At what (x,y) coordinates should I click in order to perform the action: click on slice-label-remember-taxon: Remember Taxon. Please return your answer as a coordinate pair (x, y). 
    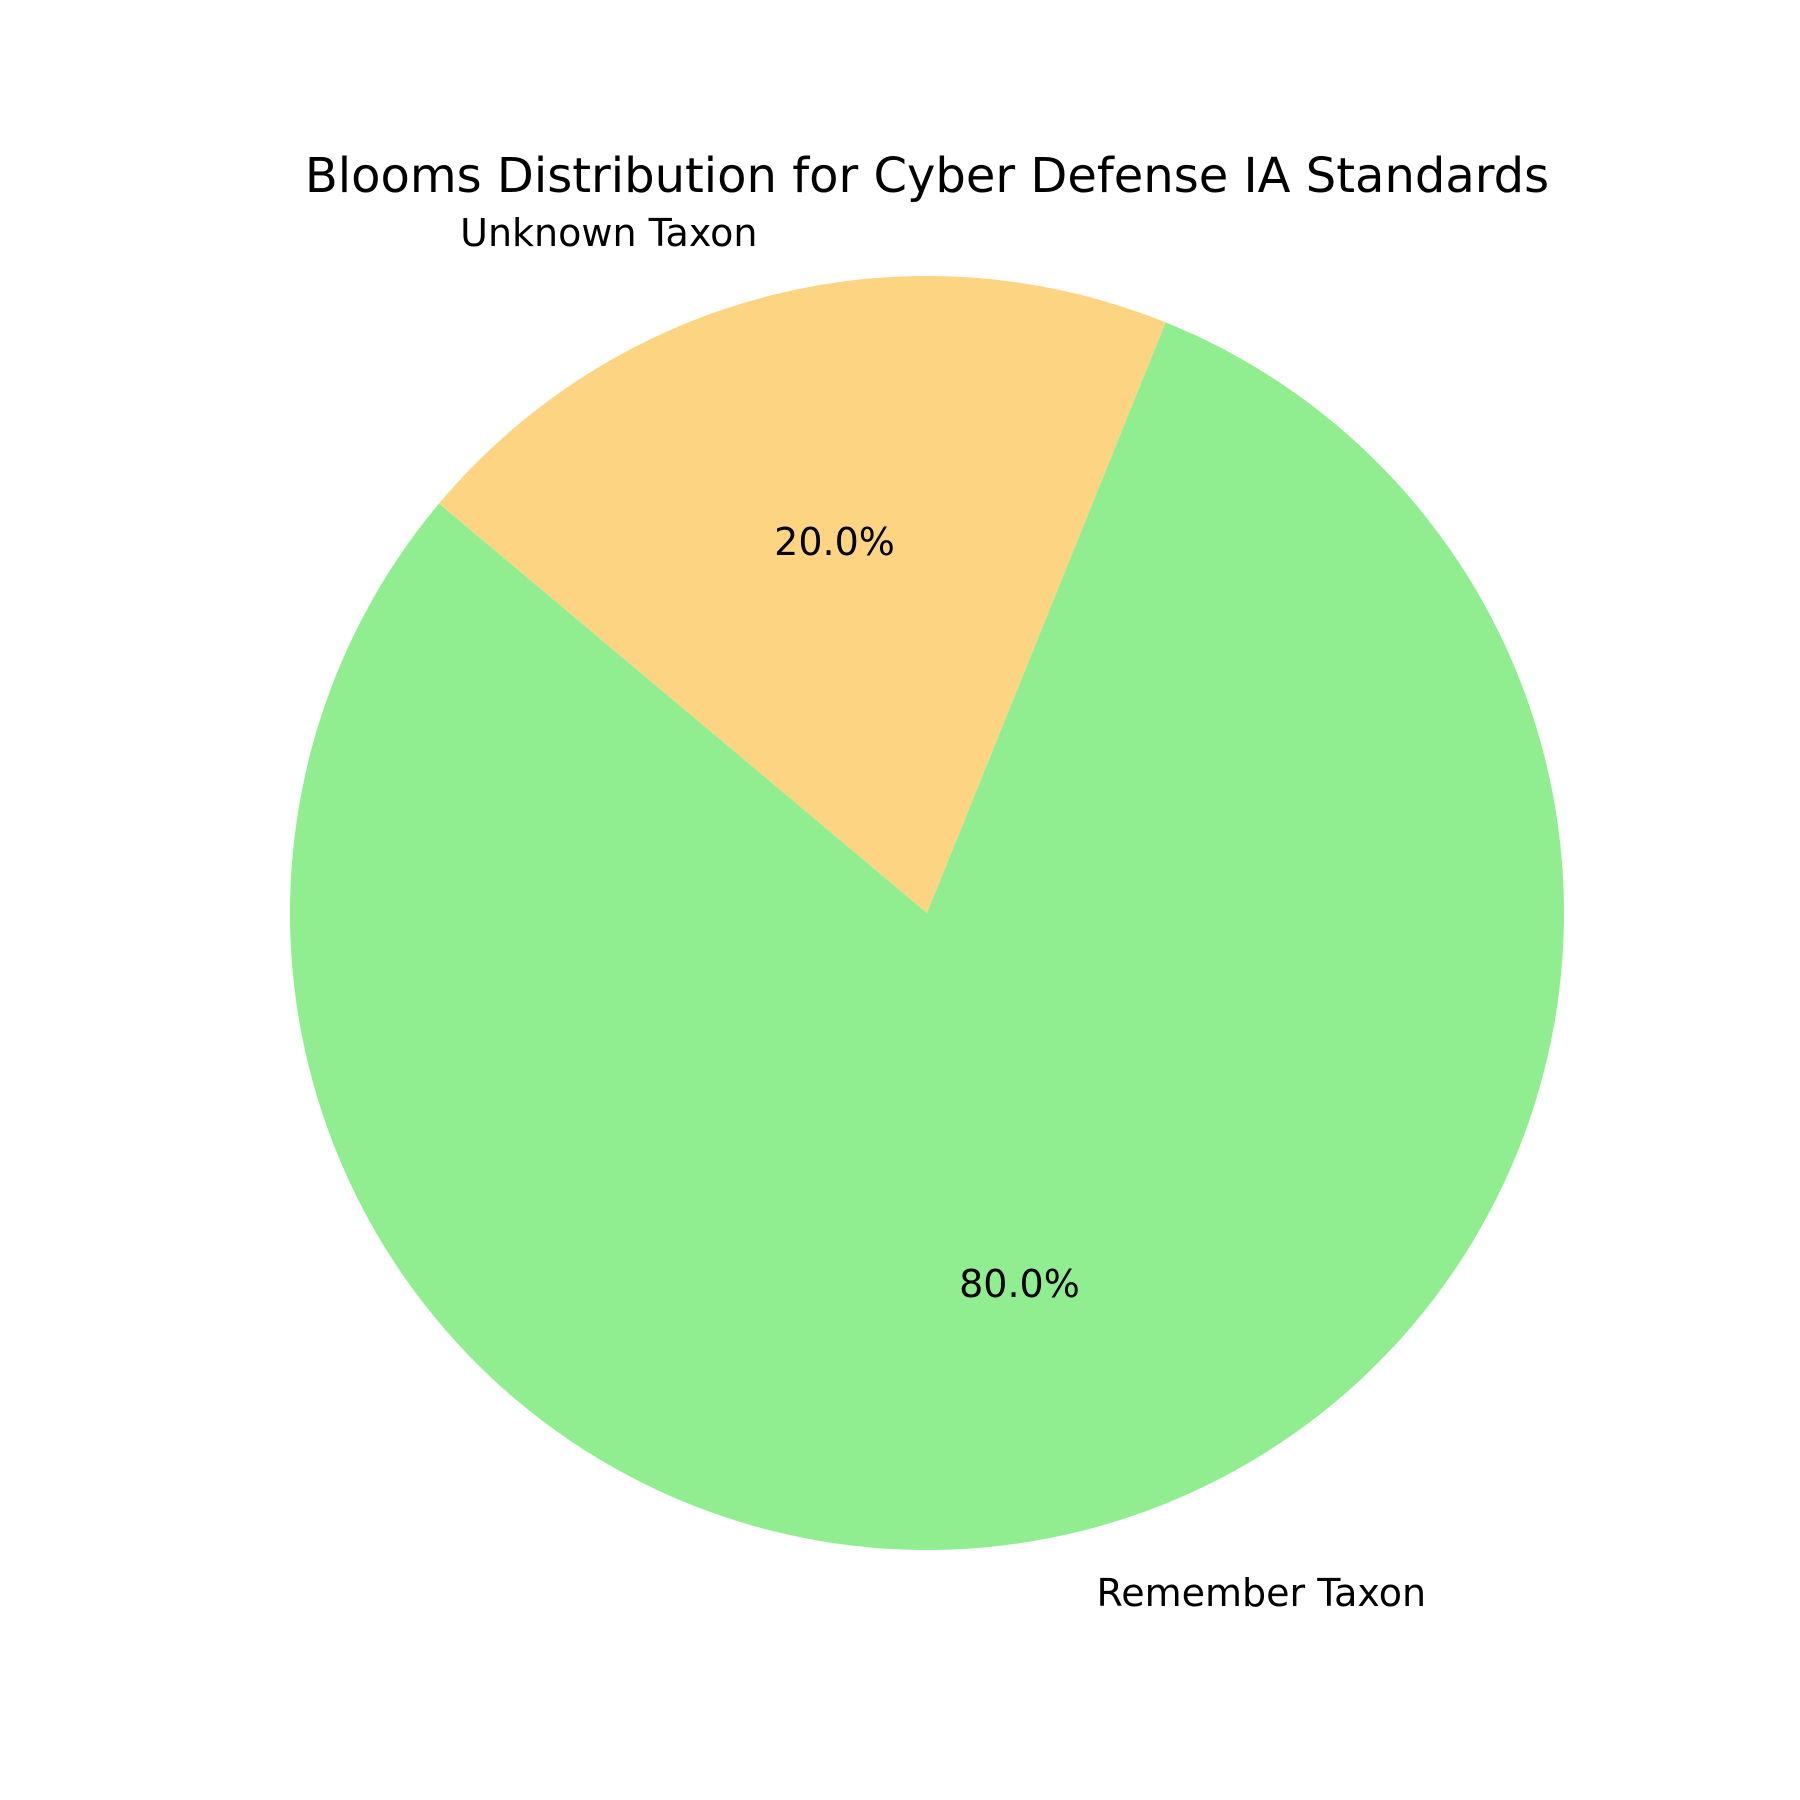
    Looking at the image, I should click on (1262, 1593).